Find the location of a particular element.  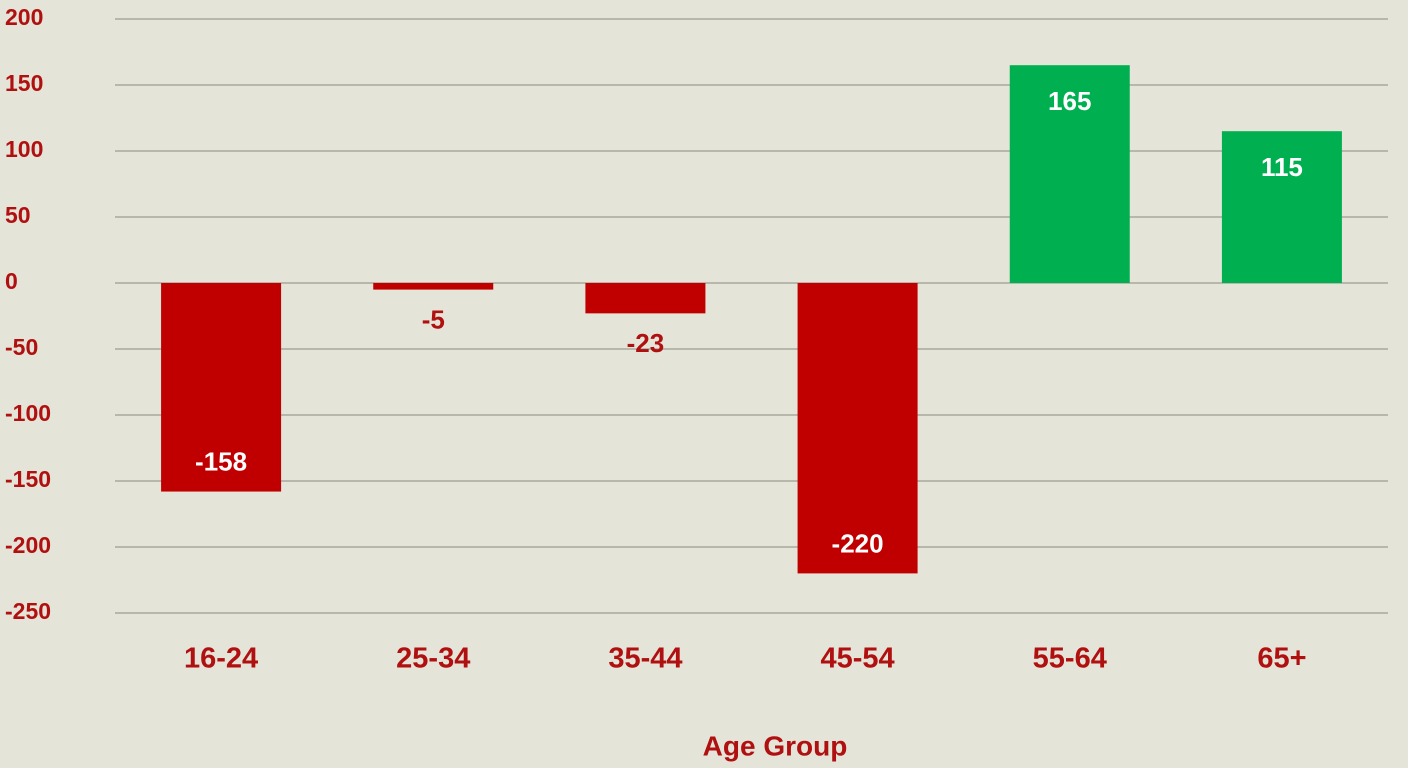

x-tick-label: 35-44 is located at coordinates (645, 659).